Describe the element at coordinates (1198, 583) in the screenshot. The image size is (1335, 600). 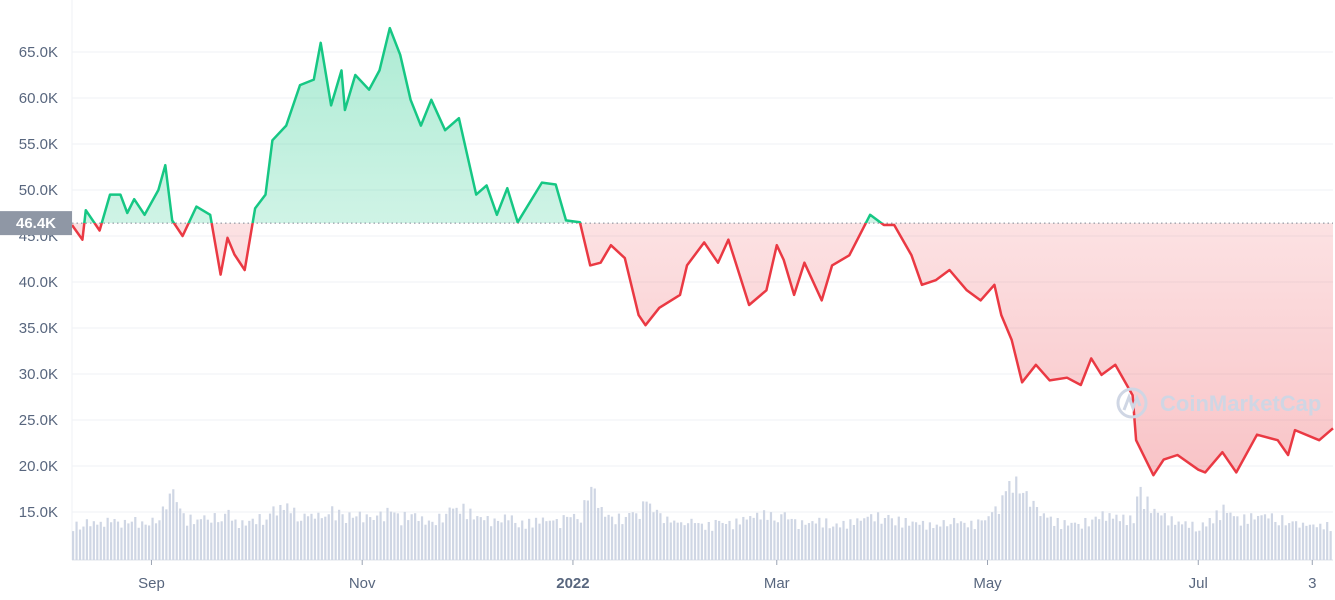
I see `x-tick-label: Jul` at that location.